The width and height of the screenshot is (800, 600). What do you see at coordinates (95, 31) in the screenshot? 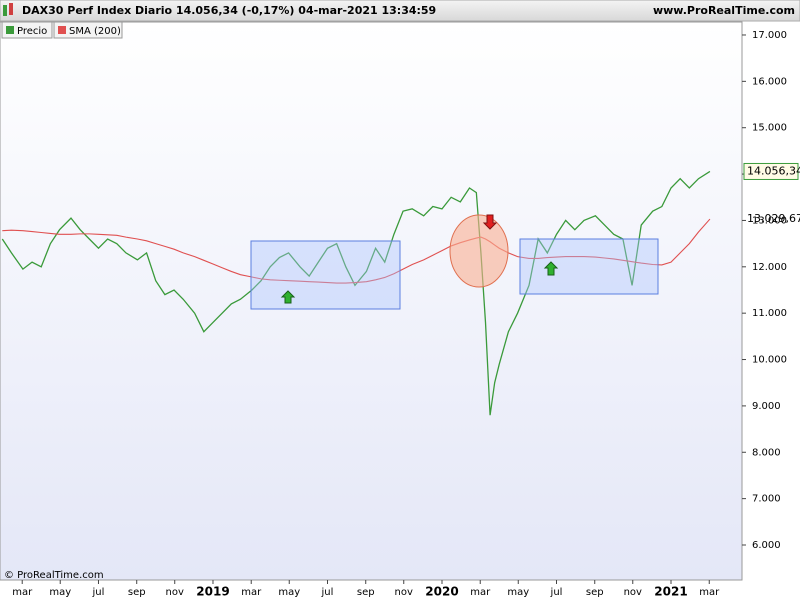
I see `legend-label: SMA (200)` at bounding box center [95, 31].